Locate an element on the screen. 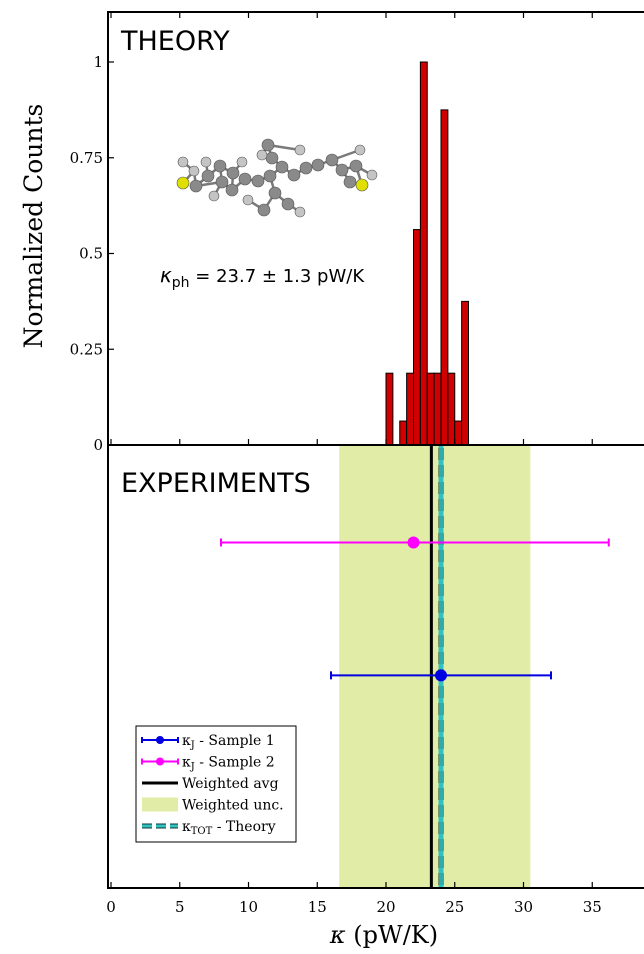  y-tick-label: 0.5 is located at coordinates (91, 254).